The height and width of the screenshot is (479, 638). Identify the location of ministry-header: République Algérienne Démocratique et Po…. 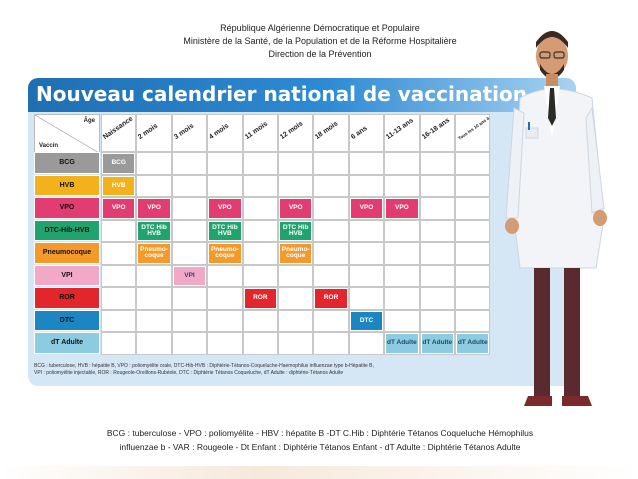
(320, 41).